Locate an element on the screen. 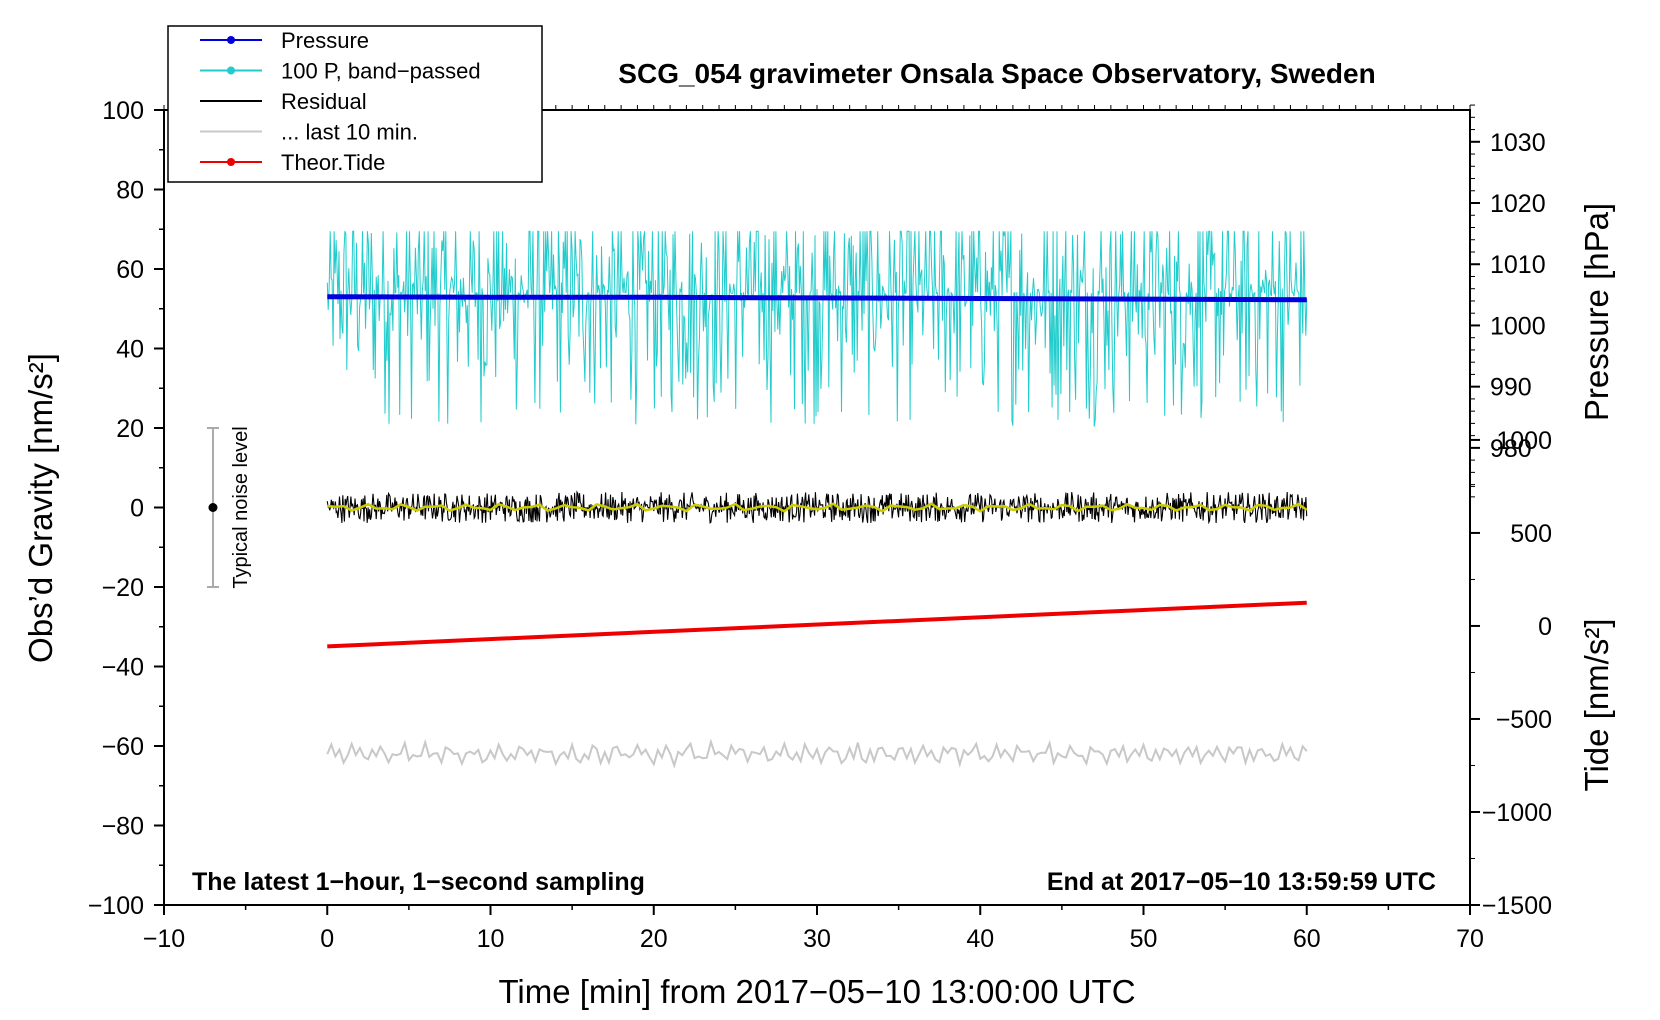 The width and height of the screenshot is (1660, 1020). pressure-tick-label: 1030 is located at coordinates (1518, 143).